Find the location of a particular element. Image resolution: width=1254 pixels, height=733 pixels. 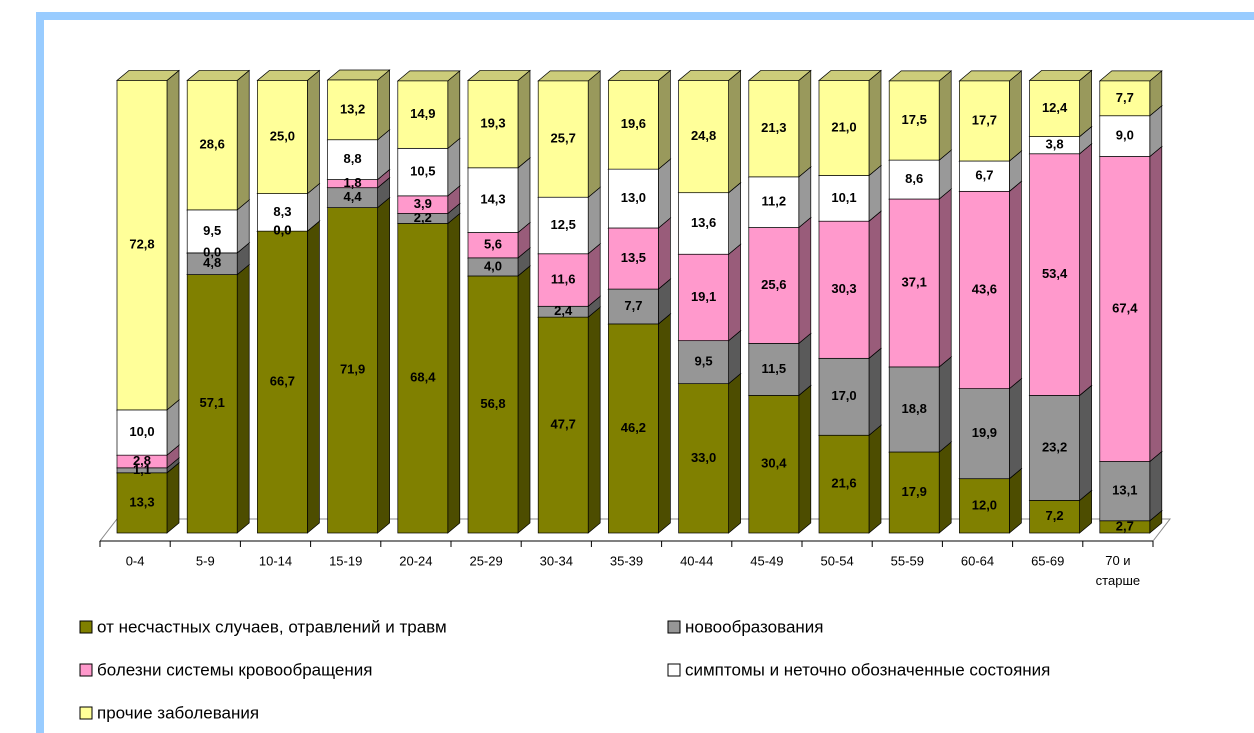

x-tick-label: 45-49 is located at coordinates (766, 560).